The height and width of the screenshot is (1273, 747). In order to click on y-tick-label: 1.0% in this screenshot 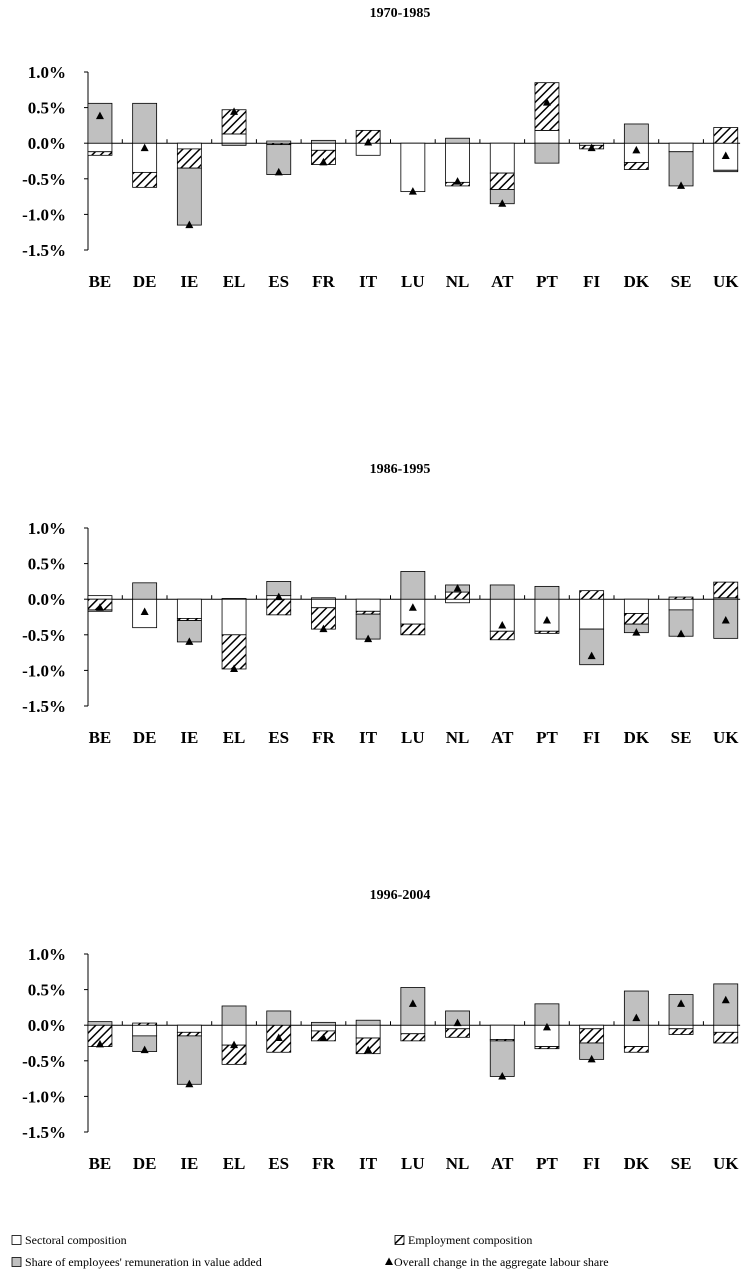, I will do `click(47, 72)`.